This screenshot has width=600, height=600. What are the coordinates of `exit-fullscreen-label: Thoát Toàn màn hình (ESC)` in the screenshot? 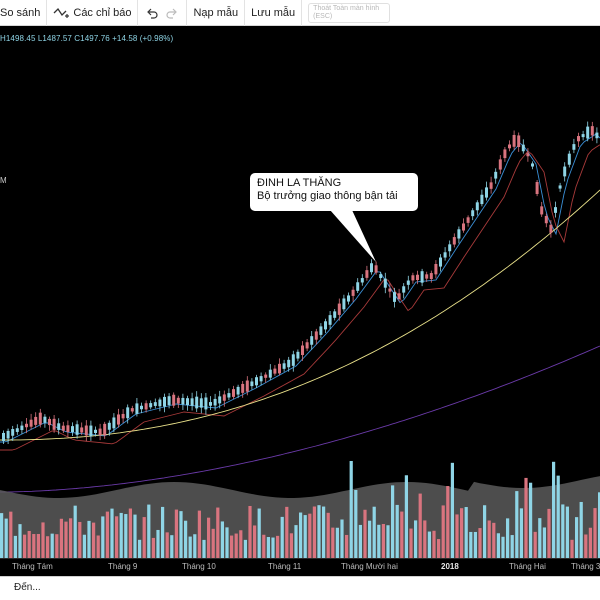 It's located at (346, 12).